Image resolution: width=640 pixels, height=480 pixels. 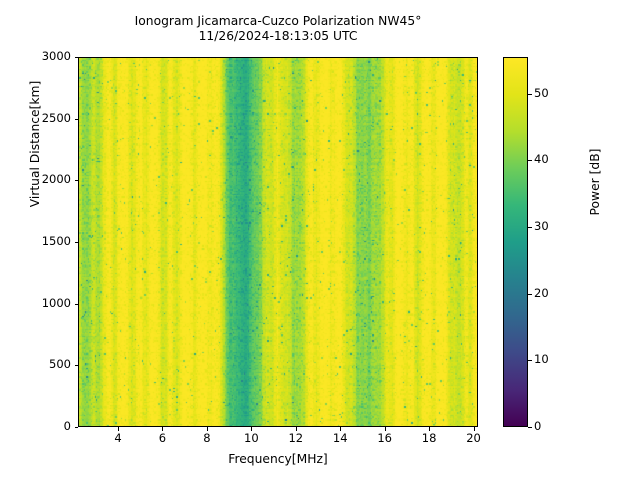 I want to click on colorbar-tick-label: 10, so click(x=541, y=359).